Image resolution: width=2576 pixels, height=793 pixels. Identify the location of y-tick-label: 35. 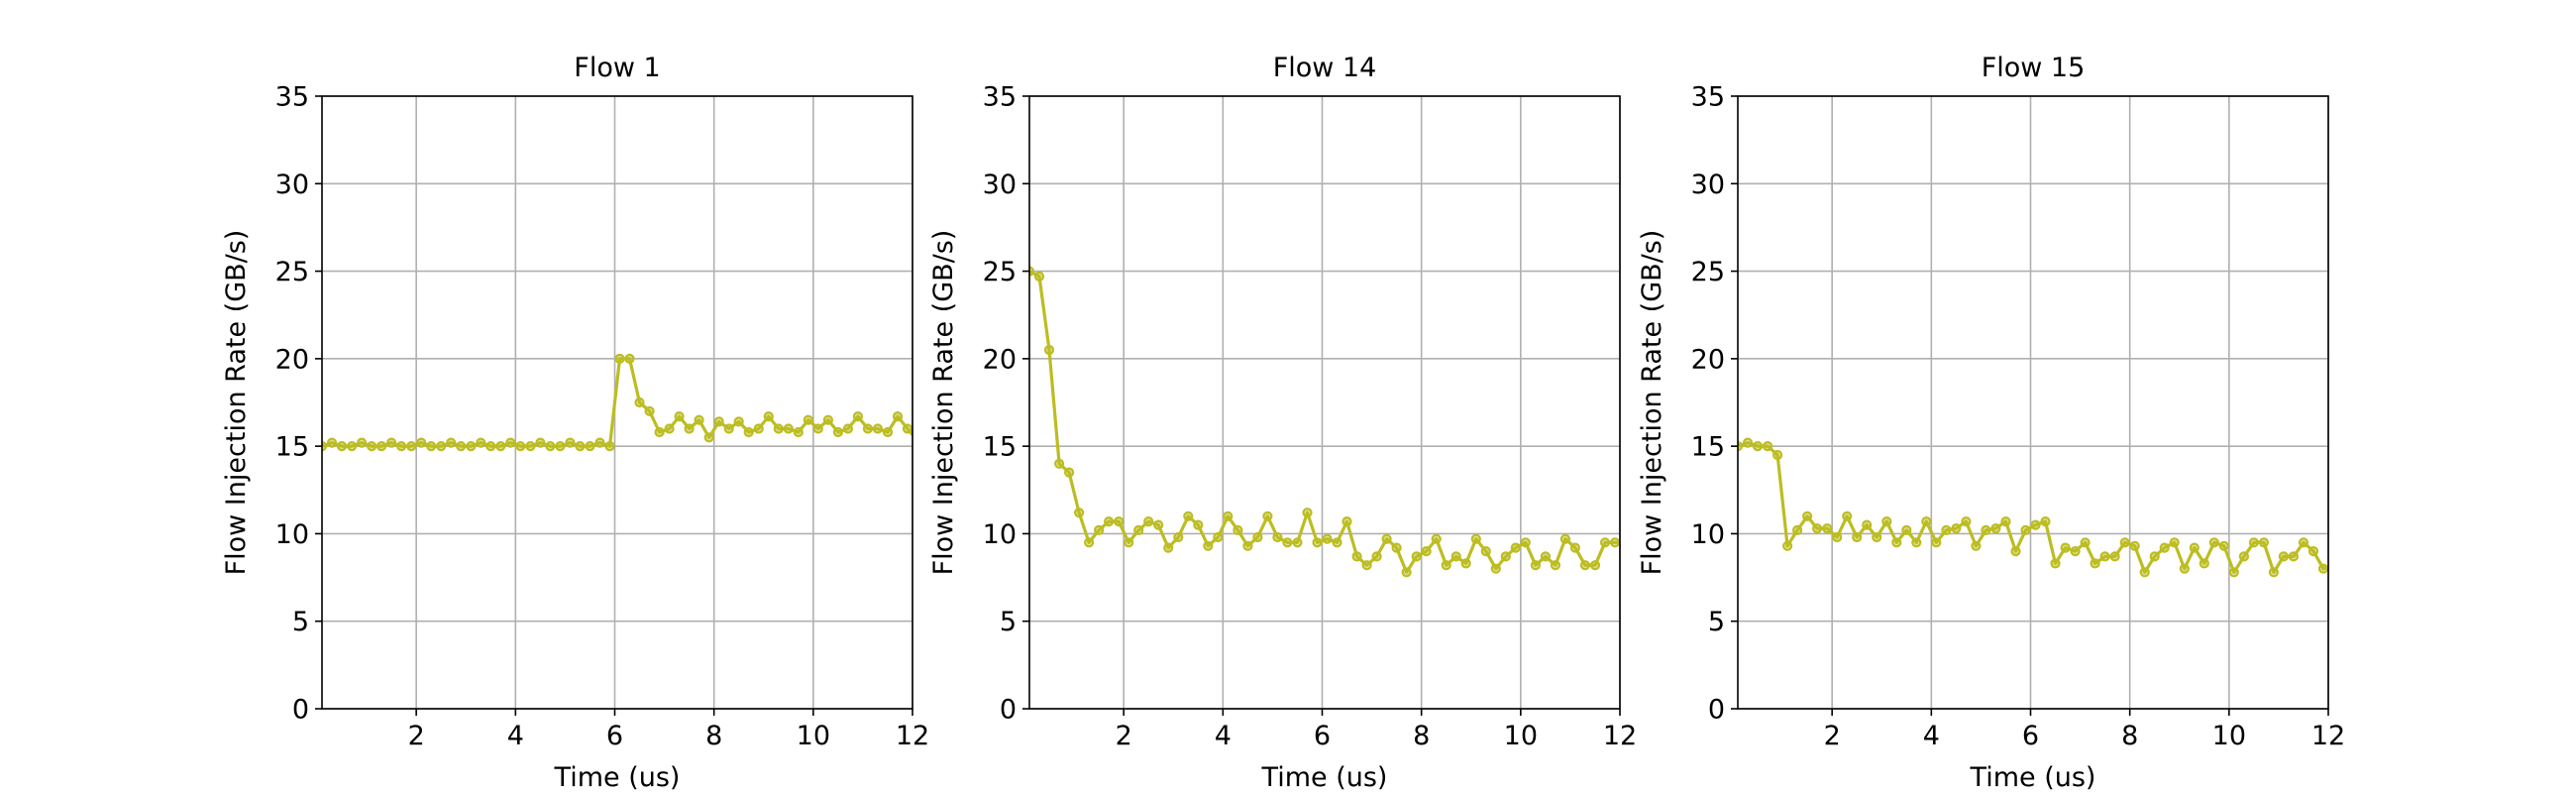
(1000, 97).